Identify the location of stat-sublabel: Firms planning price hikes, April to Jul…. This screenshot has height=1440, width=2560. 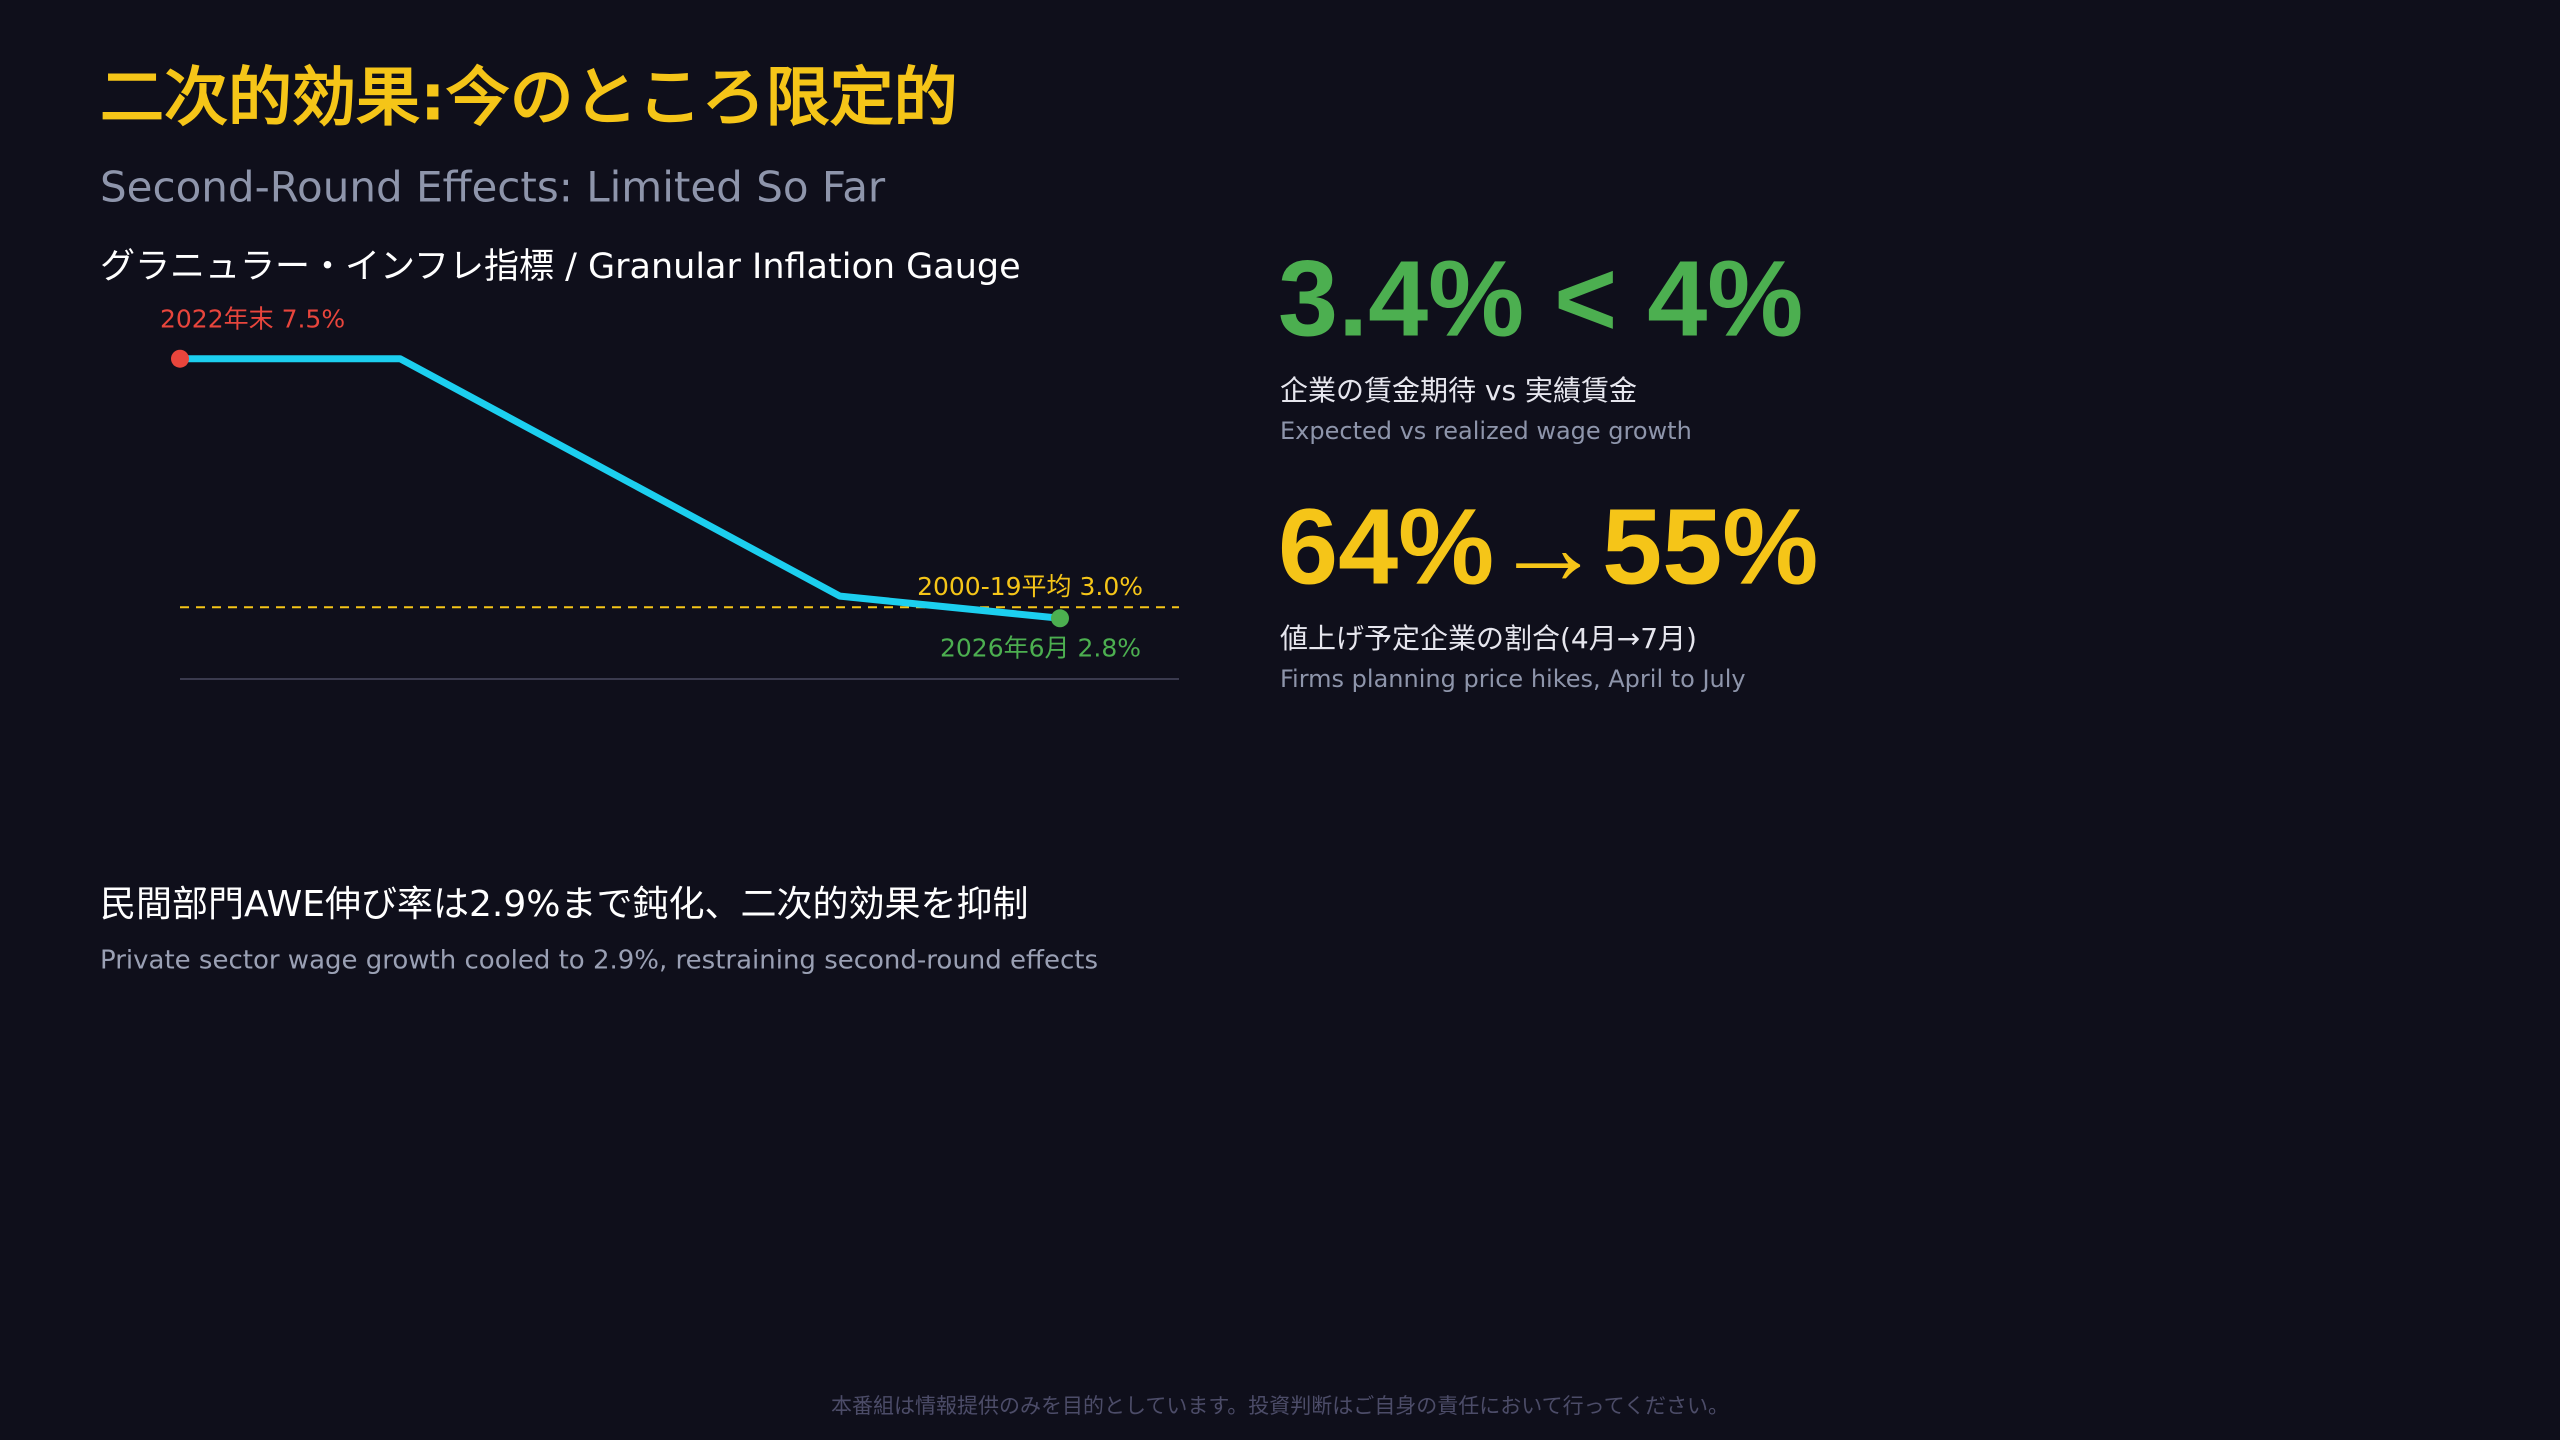
(1513, 679).